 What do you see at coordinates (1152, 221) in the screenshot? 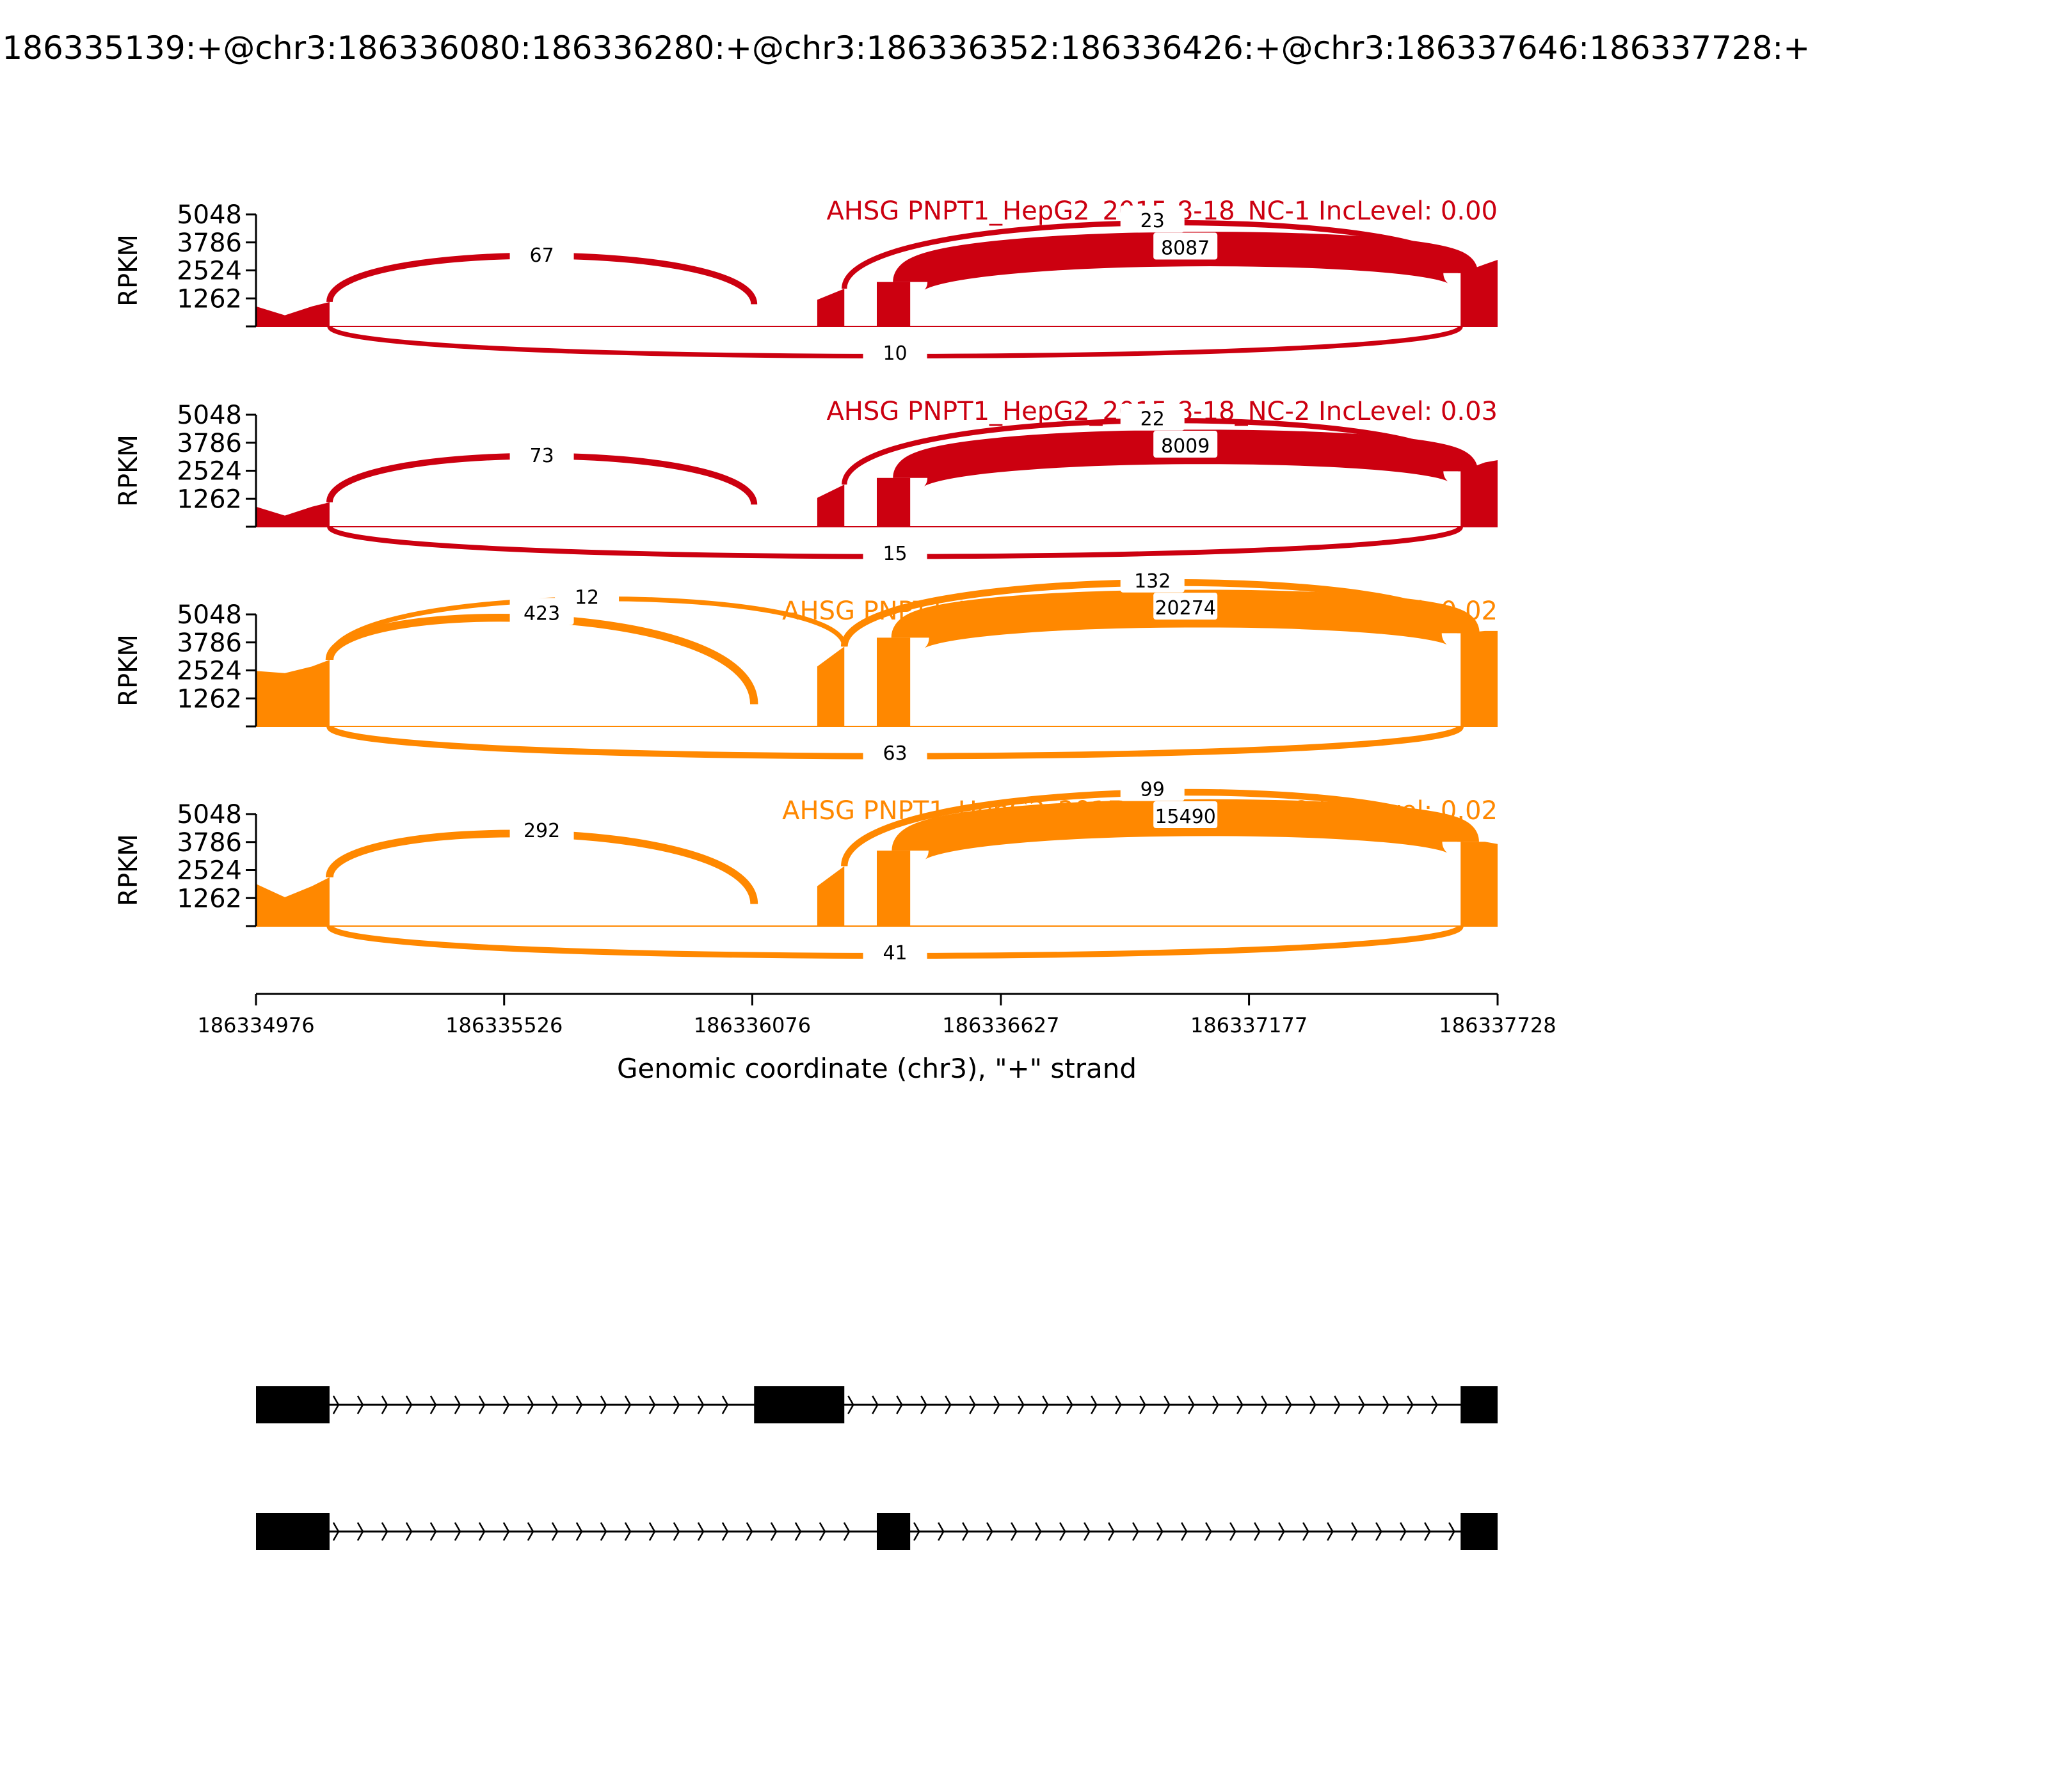
I see `junction-count: 23` at bounding box center [1152, 221].